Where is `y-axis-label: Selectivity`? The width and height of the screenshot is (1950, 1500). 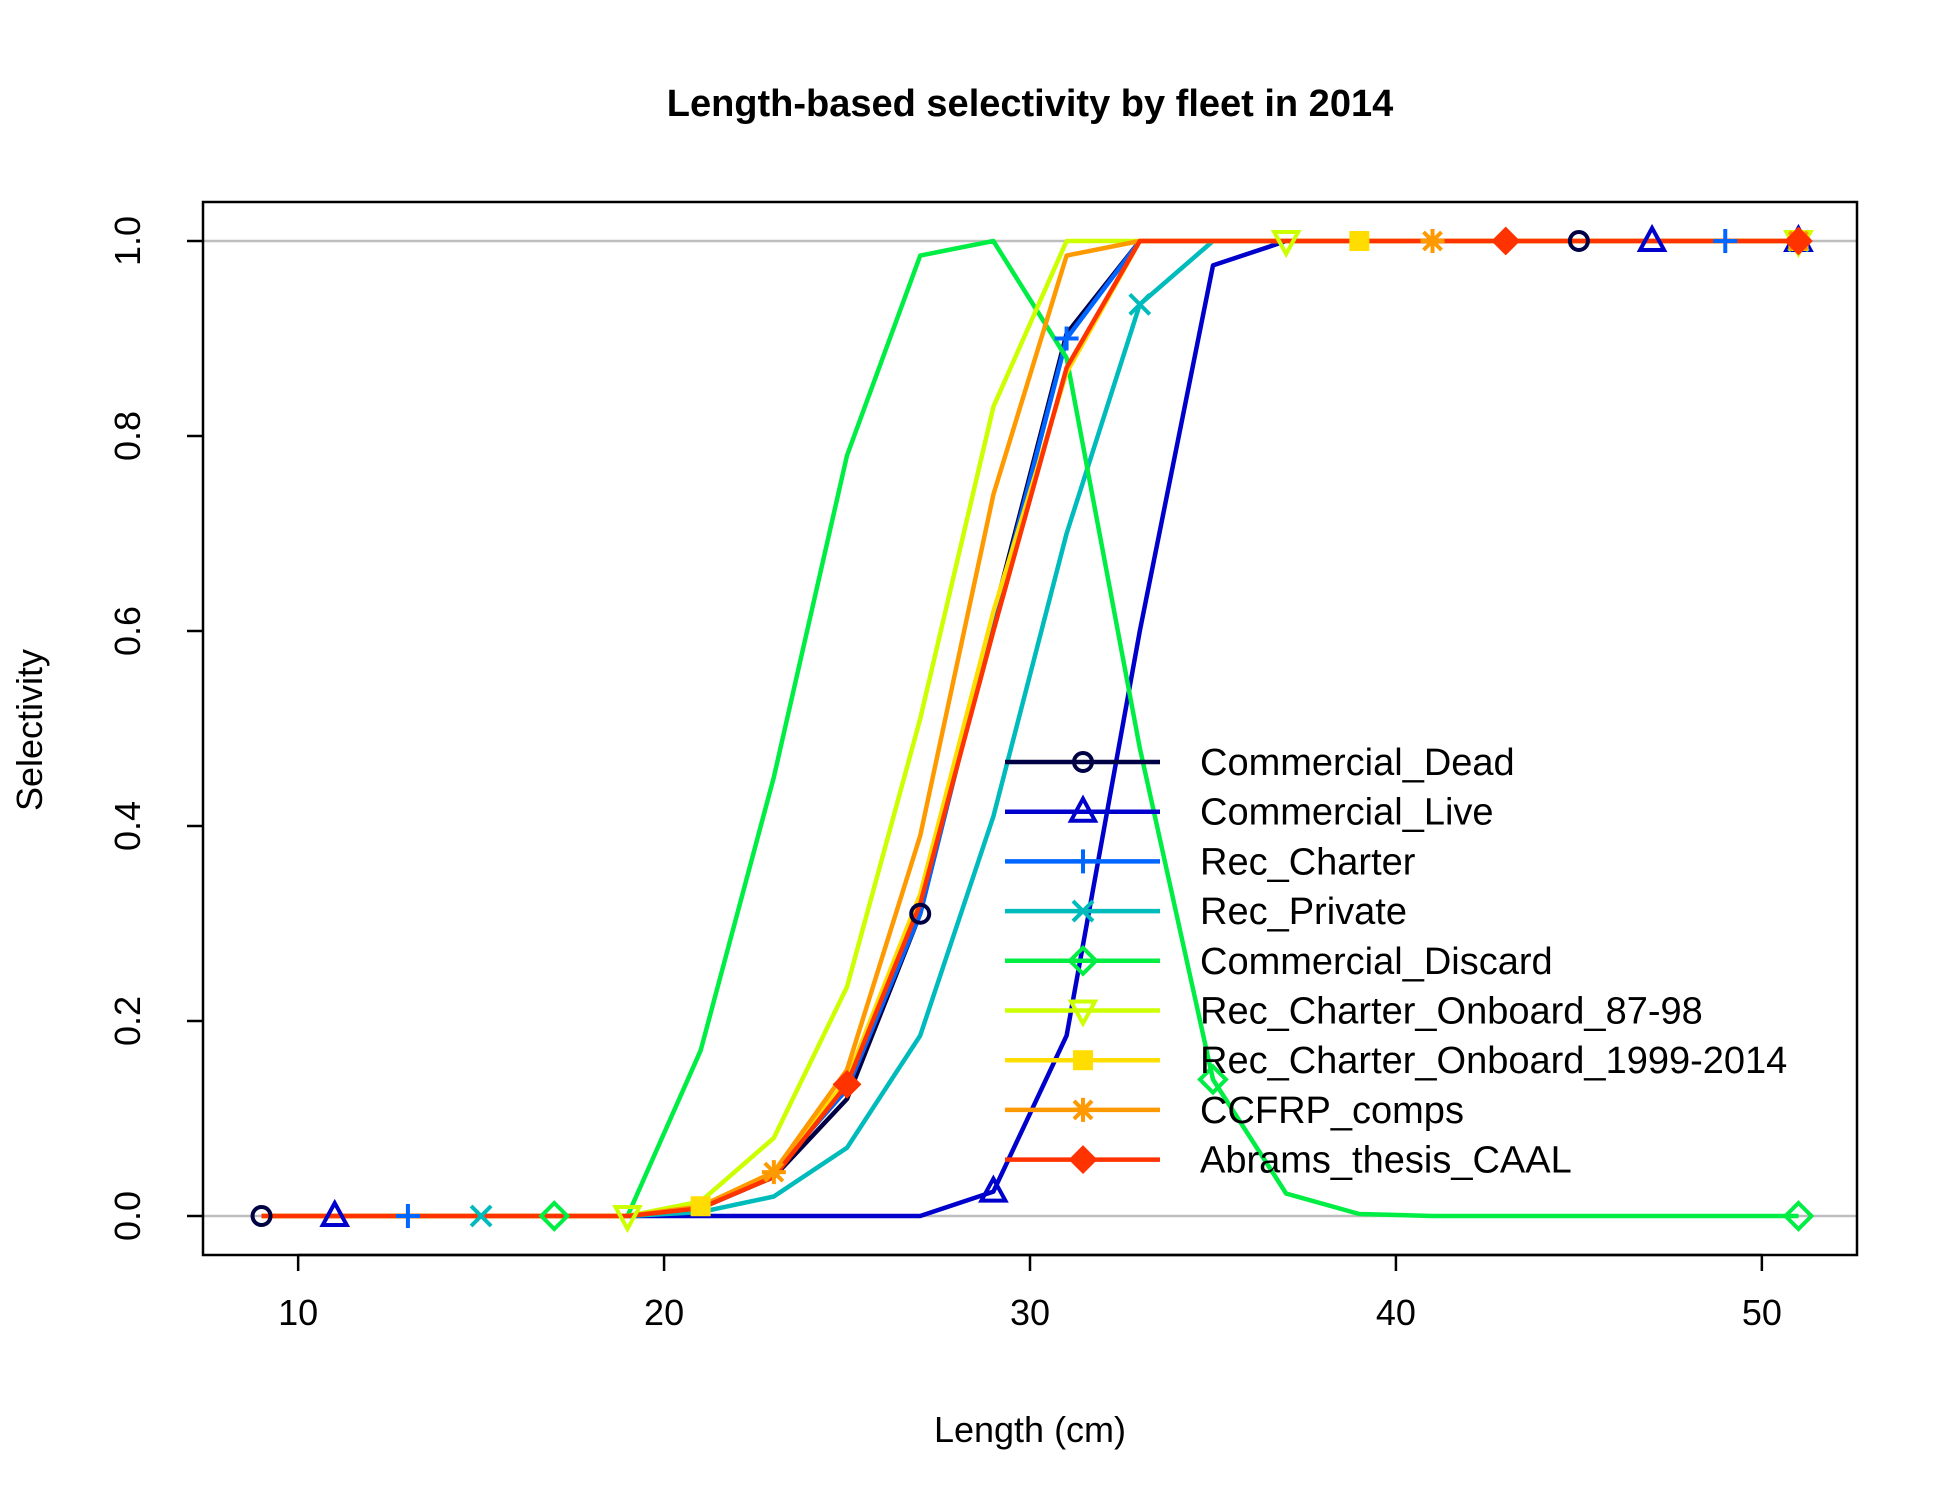
y-axis-label: Selectivity is located at coordinates (29, 730).